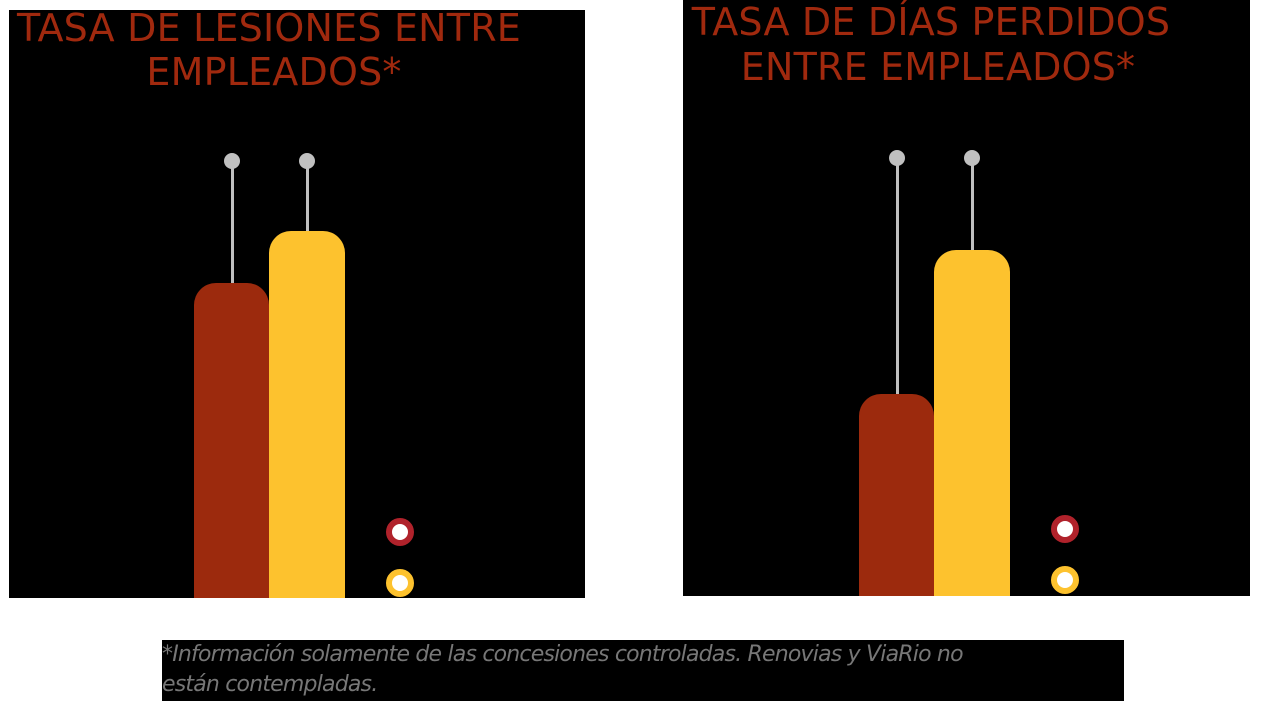 The image size is (1270, 725). What do you see at coordinates (270, 684) in the screenshot?
I see `footnote-line2: están contempladas.` at bounding box center [270, 684].